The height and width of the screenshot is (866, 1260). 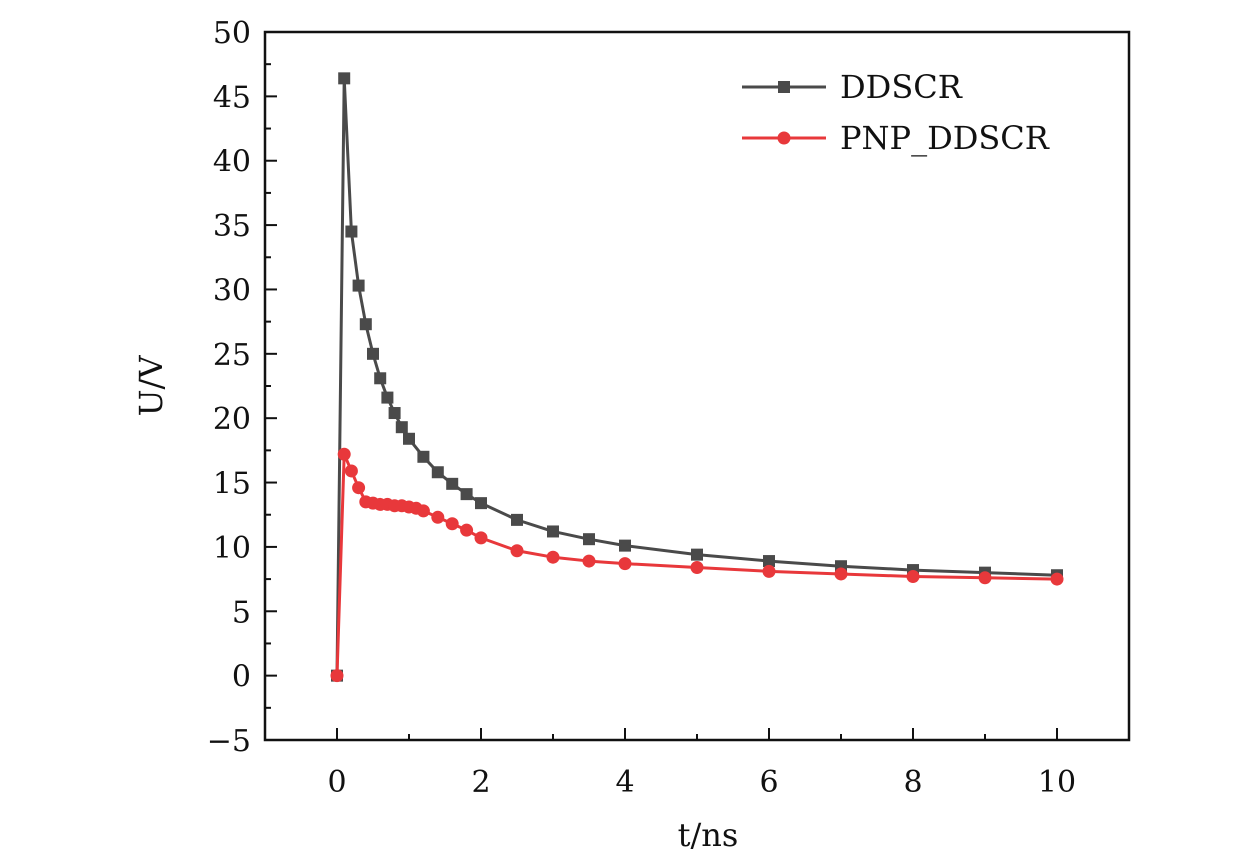 I want to click on legend: DDSCR PNP_DDSCR, so click(x=896, y=112).